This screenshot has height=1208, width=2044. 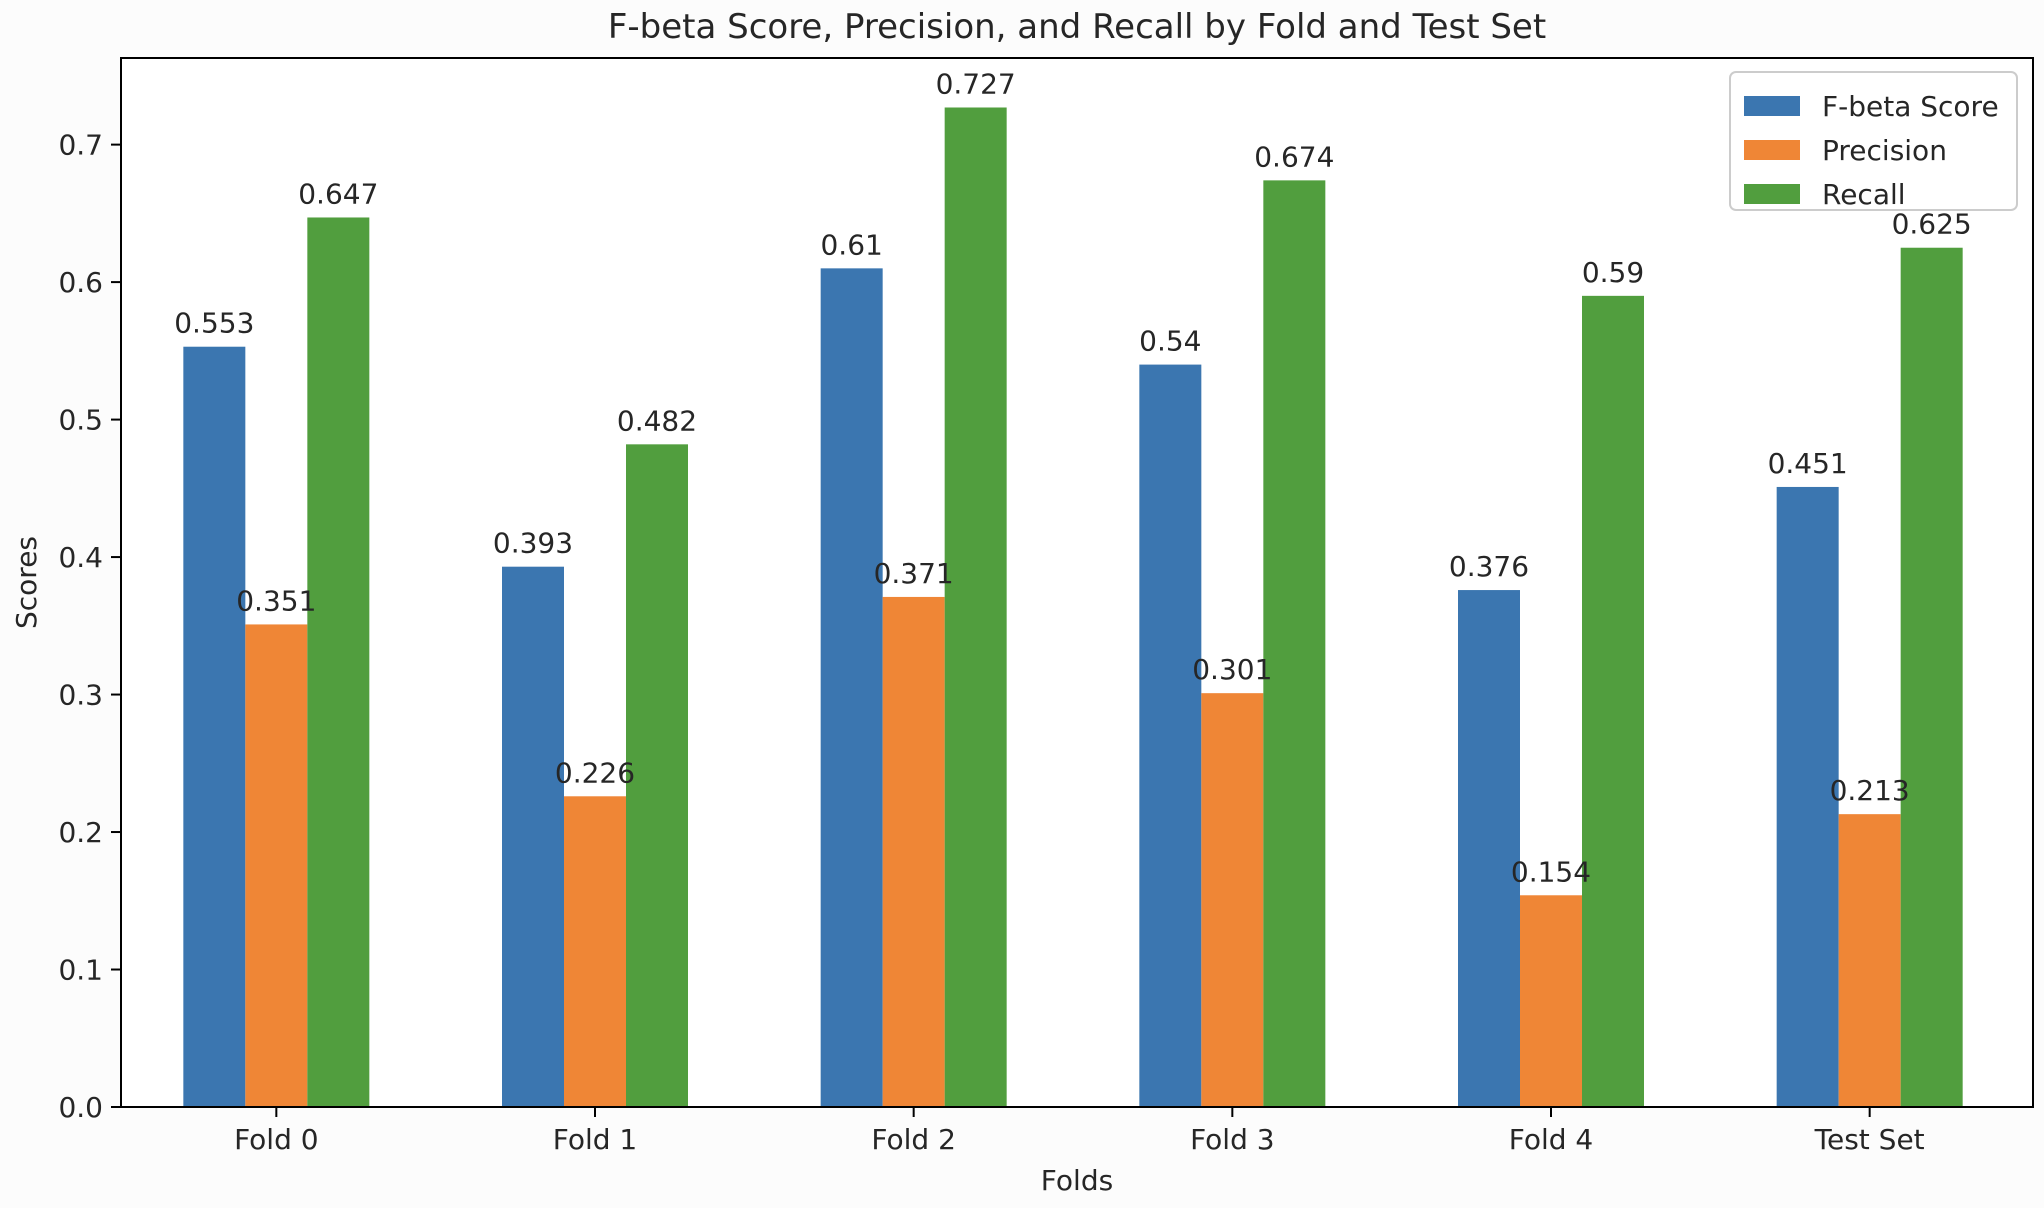 I want to click on bar-value-label: 0.213, so click(x=1870, y=790).